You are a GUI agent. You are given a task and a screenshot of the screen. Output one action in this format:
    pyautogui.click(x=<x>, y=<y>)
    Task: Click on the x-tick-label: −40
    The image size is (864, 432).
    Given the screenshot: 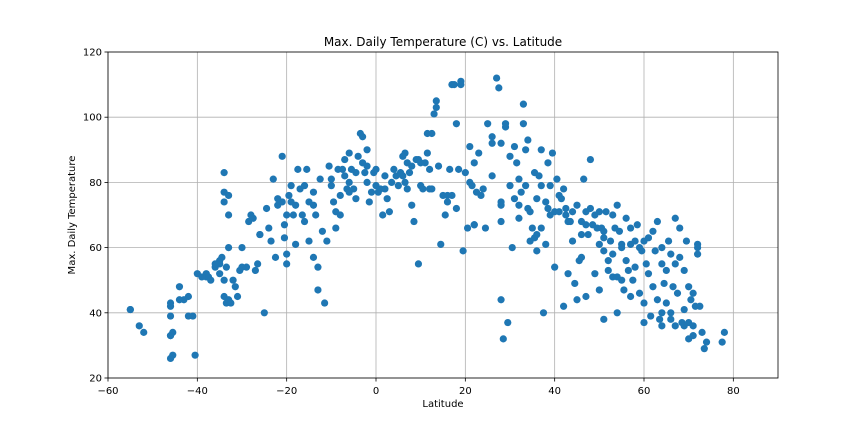 What is the action you would take?
    pyautogui.click(x=197, y=391)
    